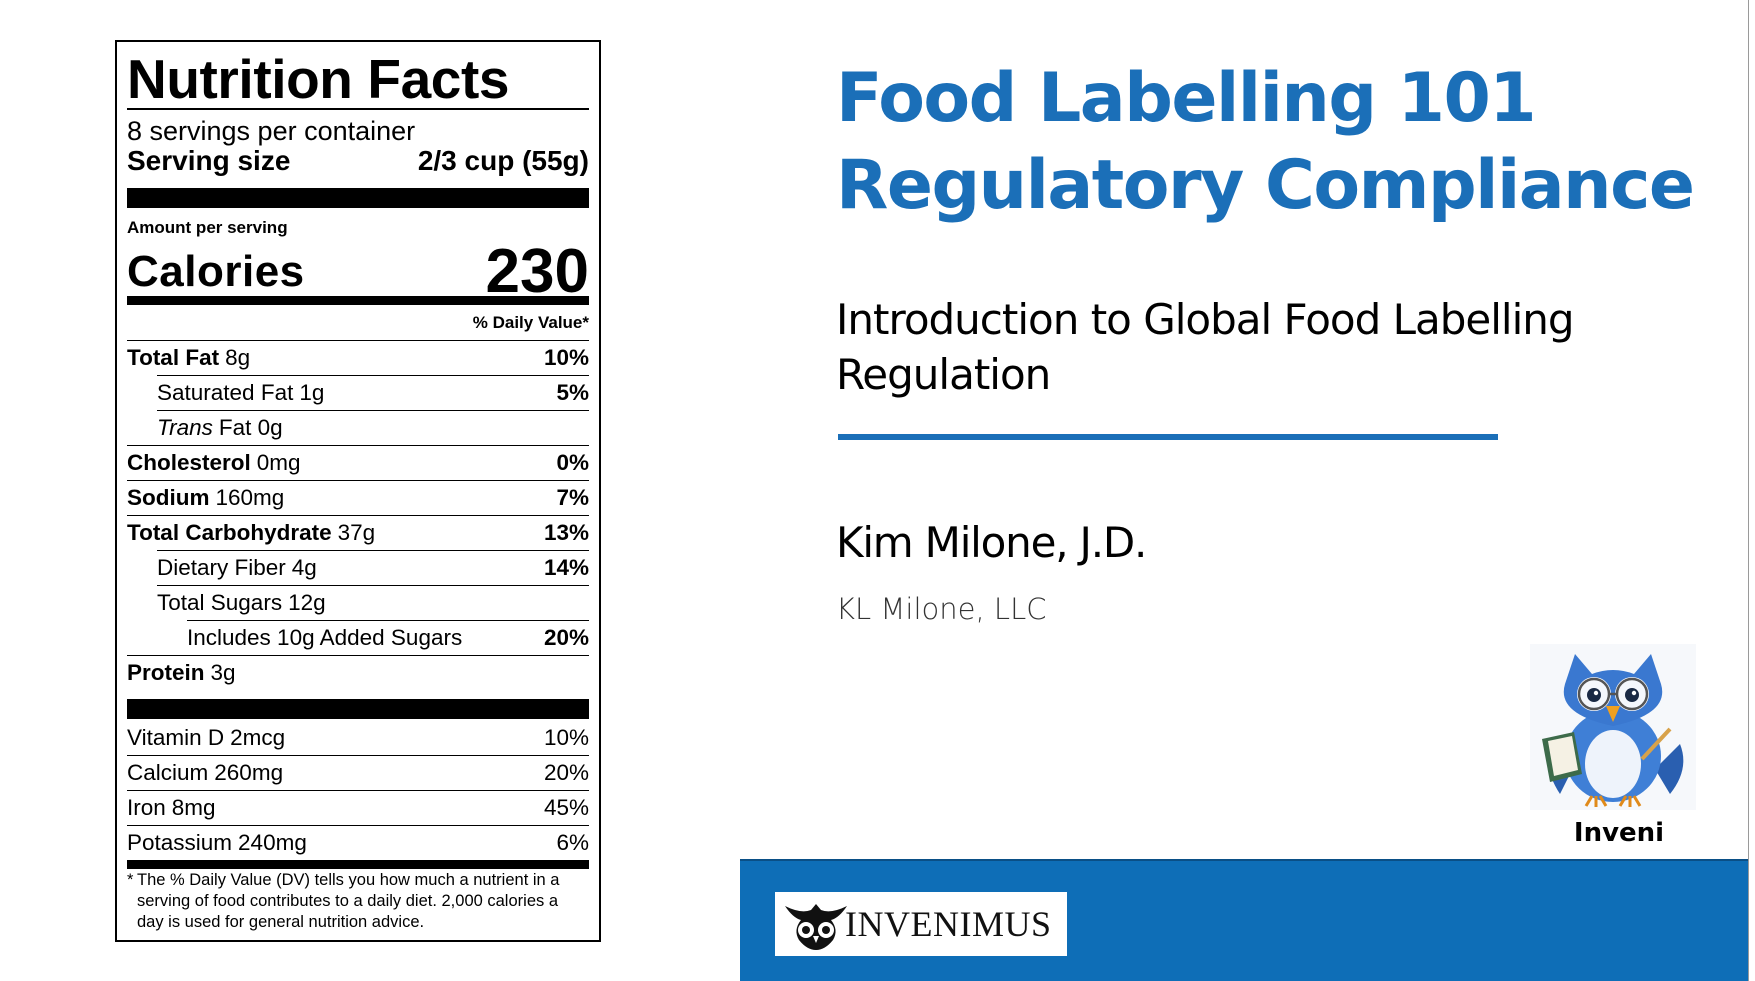 This screenshot has width=1755, height=981. Describe the element at coordinates (816, 927) in the screenshot. I see `logo-owl-icon` at that location.